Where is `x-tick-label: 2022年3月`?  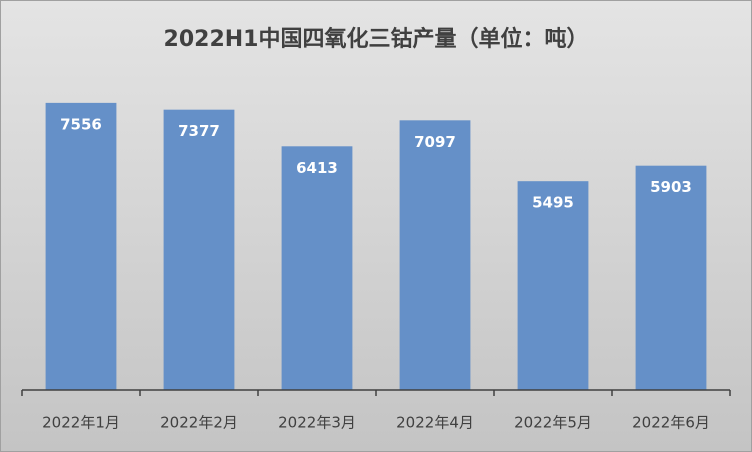 x-tick-label: 2022年3月 is located at coordinates (317, 423).